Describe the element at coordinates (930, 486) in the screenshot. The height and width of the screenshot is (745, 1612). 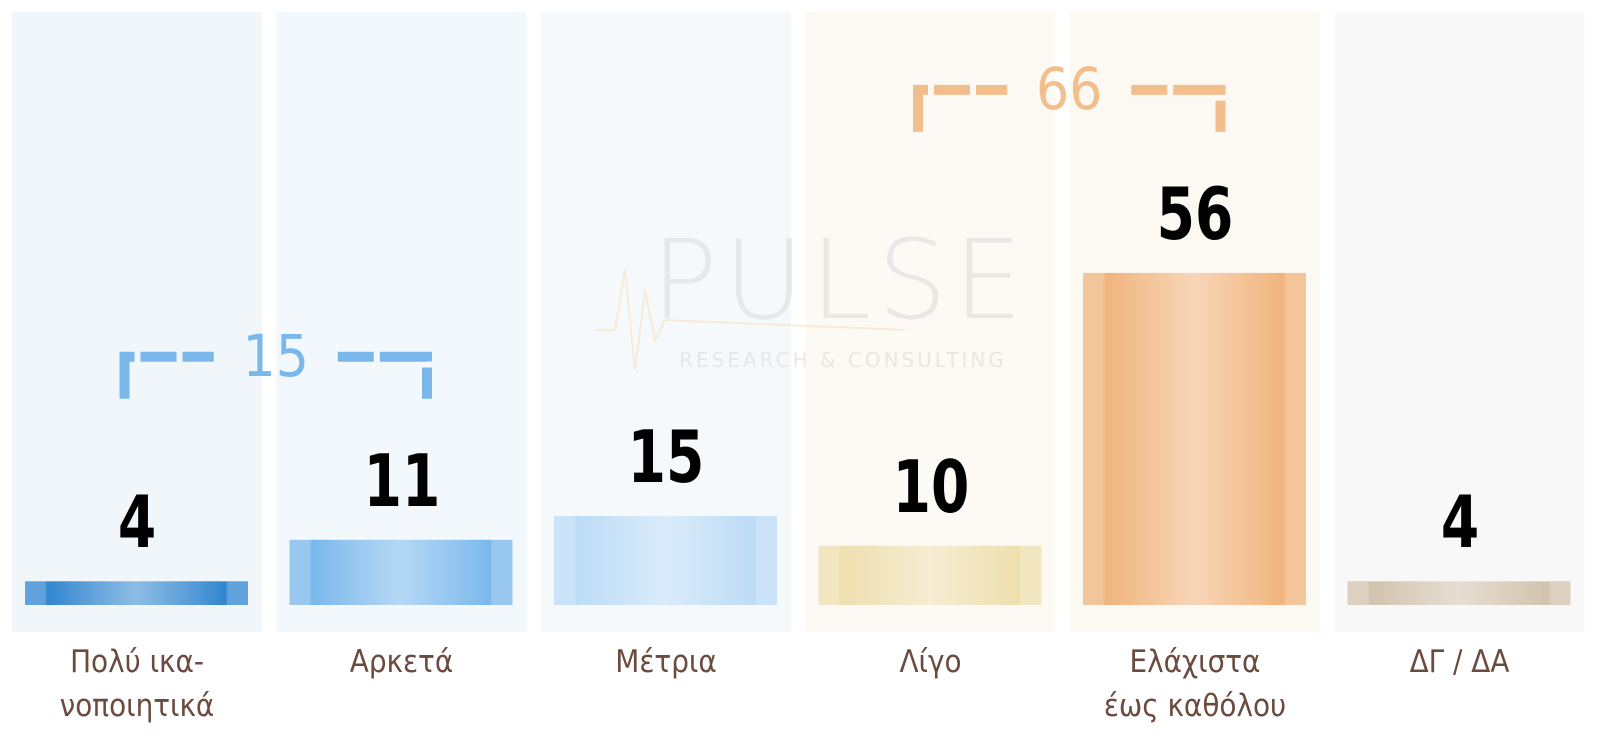
I see `value-label: 10` at that location.